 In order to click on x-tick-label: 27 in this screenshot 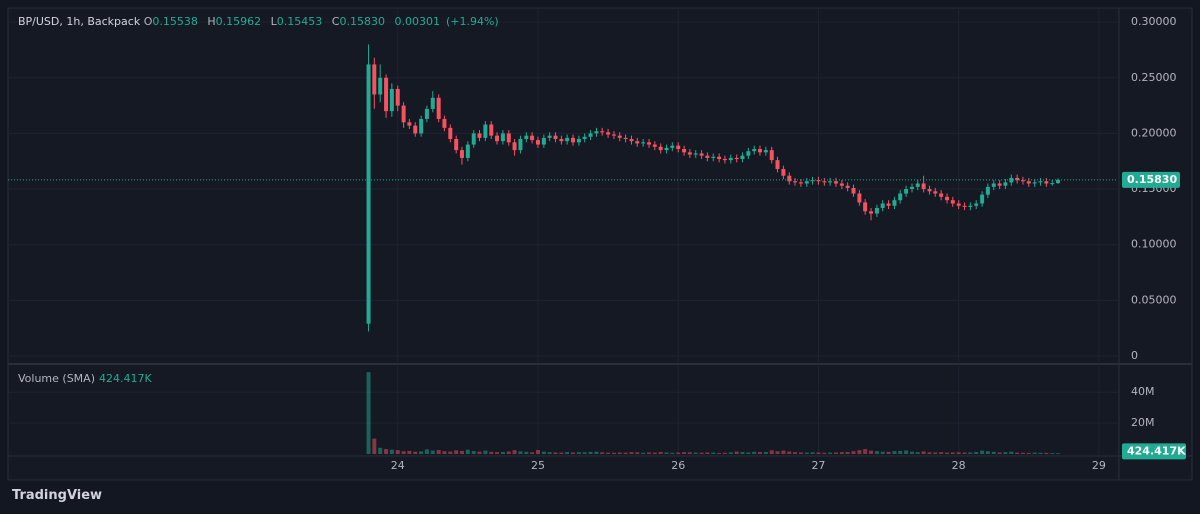, I will do `click(818, 465)`.